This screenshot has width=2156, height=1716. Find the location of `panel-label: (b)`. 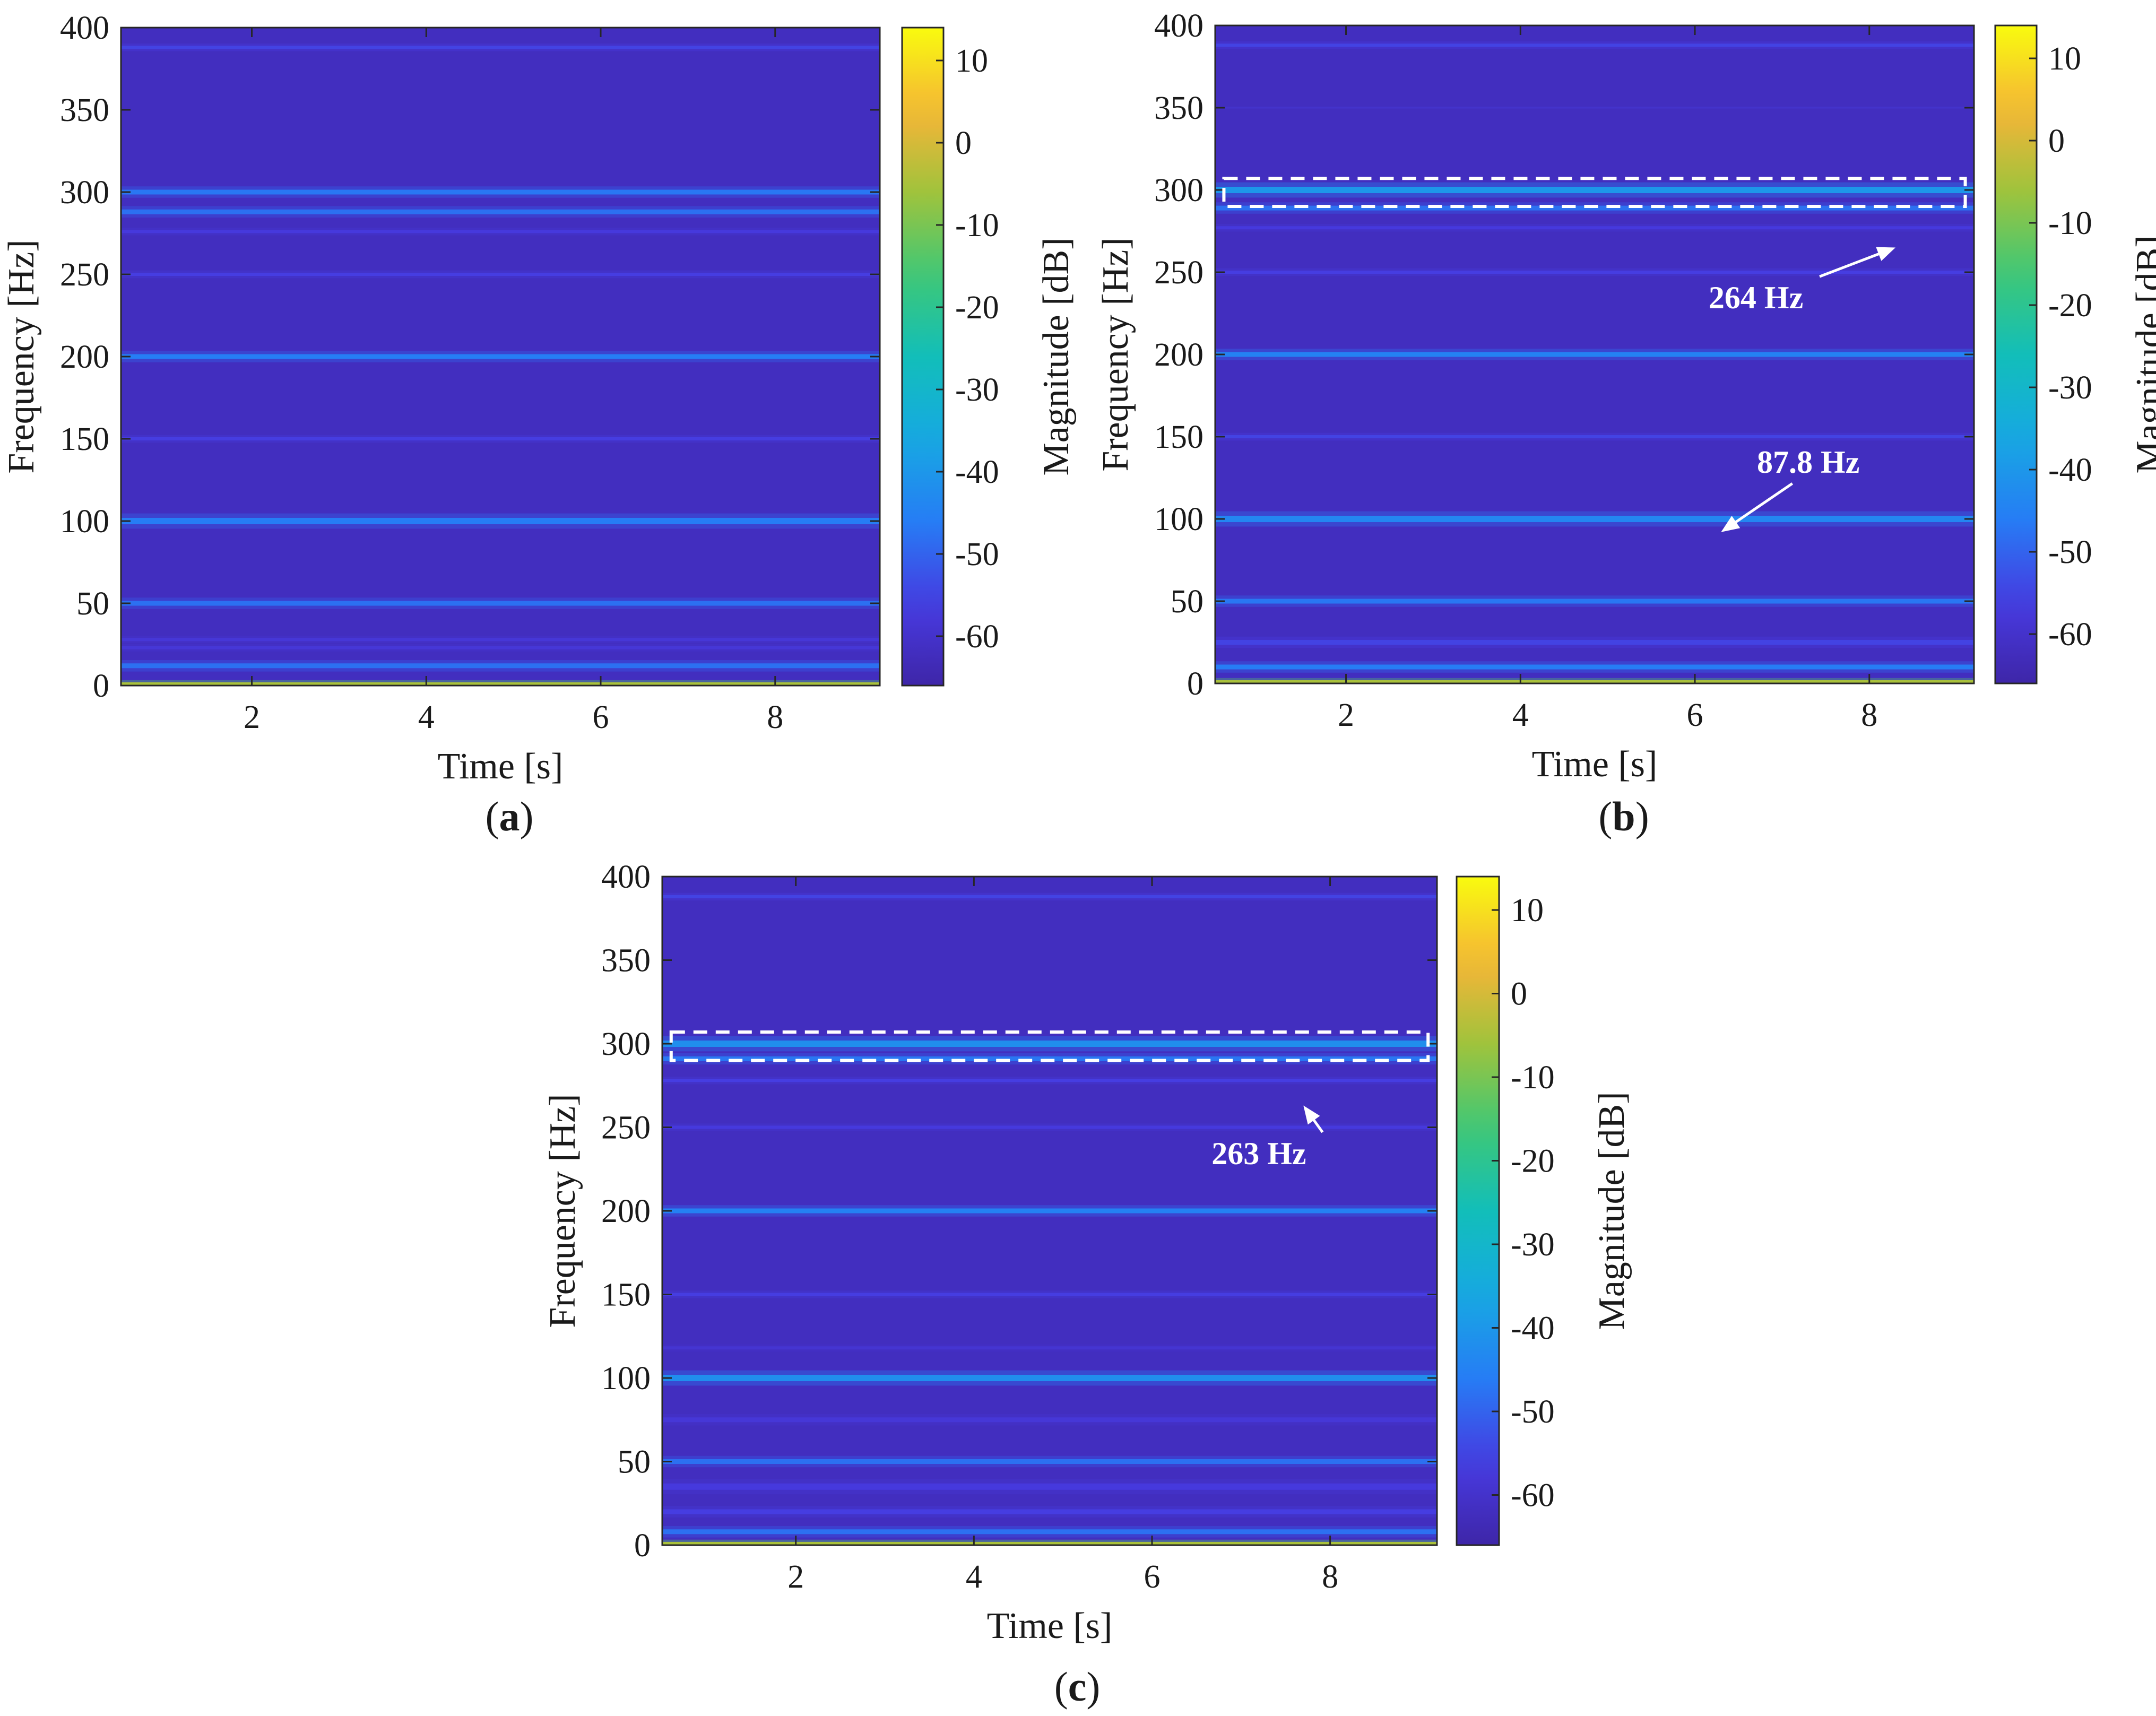

panel-label: (b) is located at coordinates (1623, 816).